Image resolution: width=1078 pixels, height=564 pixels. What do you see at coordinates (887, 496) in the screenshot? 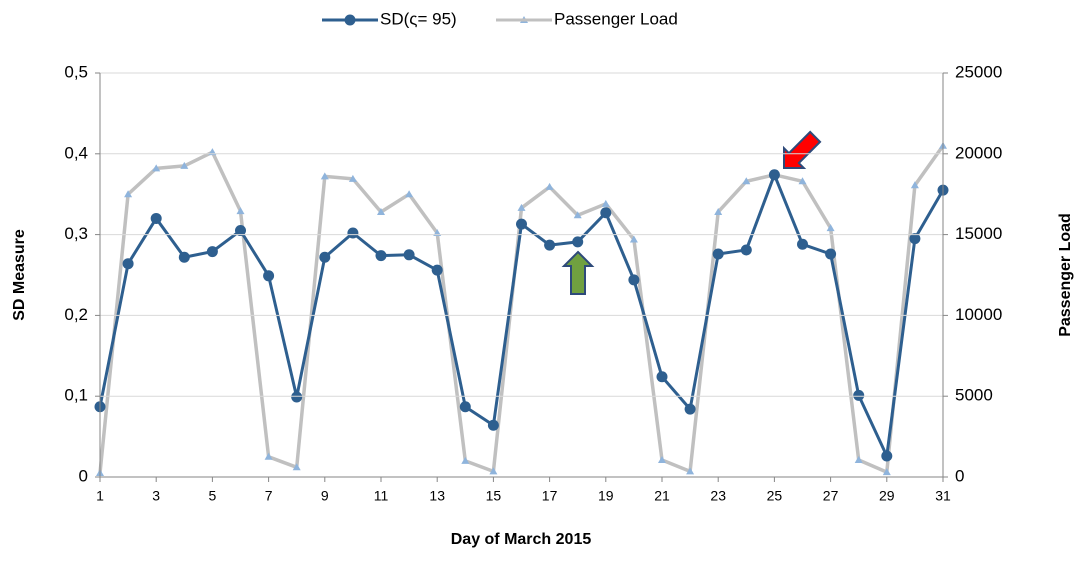
I see `x-tick-label: 29` at bounding box center [887, 496].